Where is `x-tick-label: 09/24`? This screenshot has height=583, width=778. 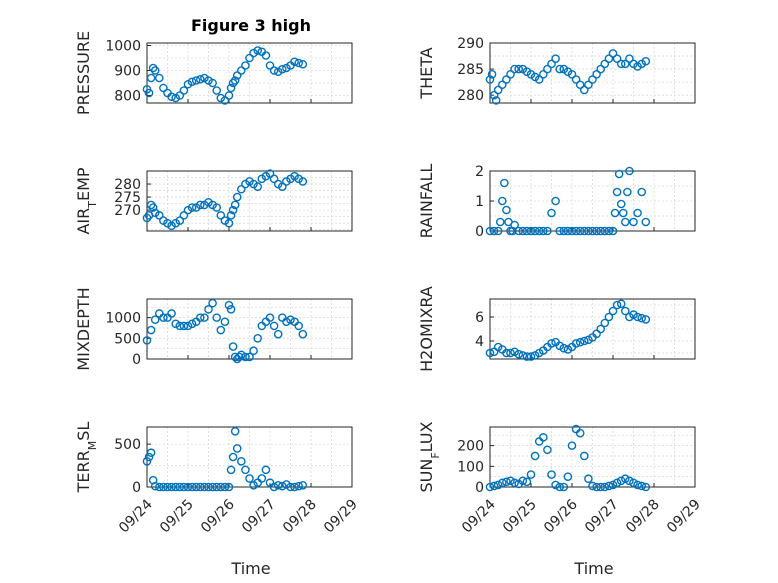 x-tick-label: 09/24 is located at coordinates (479, 516).